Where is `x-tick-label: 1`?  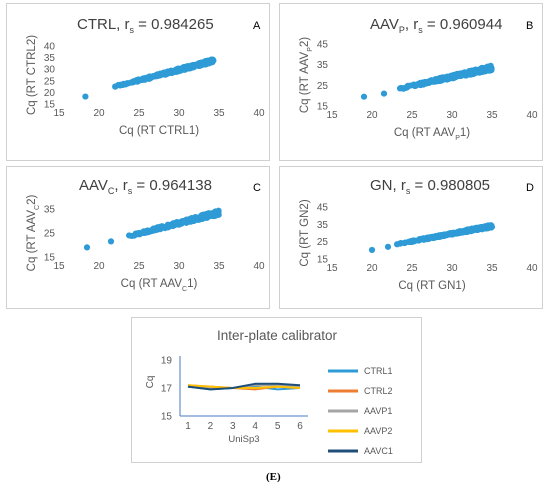
x-tick-label: 1 is located at coordinates (188, 426).